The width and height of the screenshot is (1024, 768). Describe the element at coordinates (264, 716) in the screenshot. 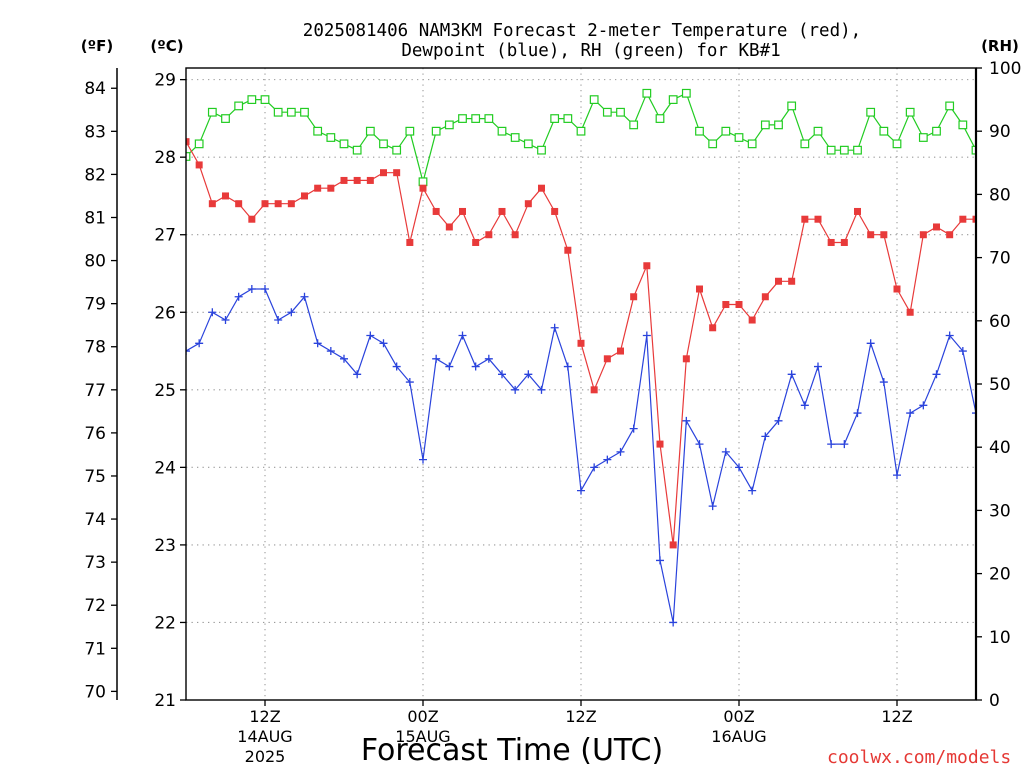

I see `x-tick-label: 12Z` at that location.